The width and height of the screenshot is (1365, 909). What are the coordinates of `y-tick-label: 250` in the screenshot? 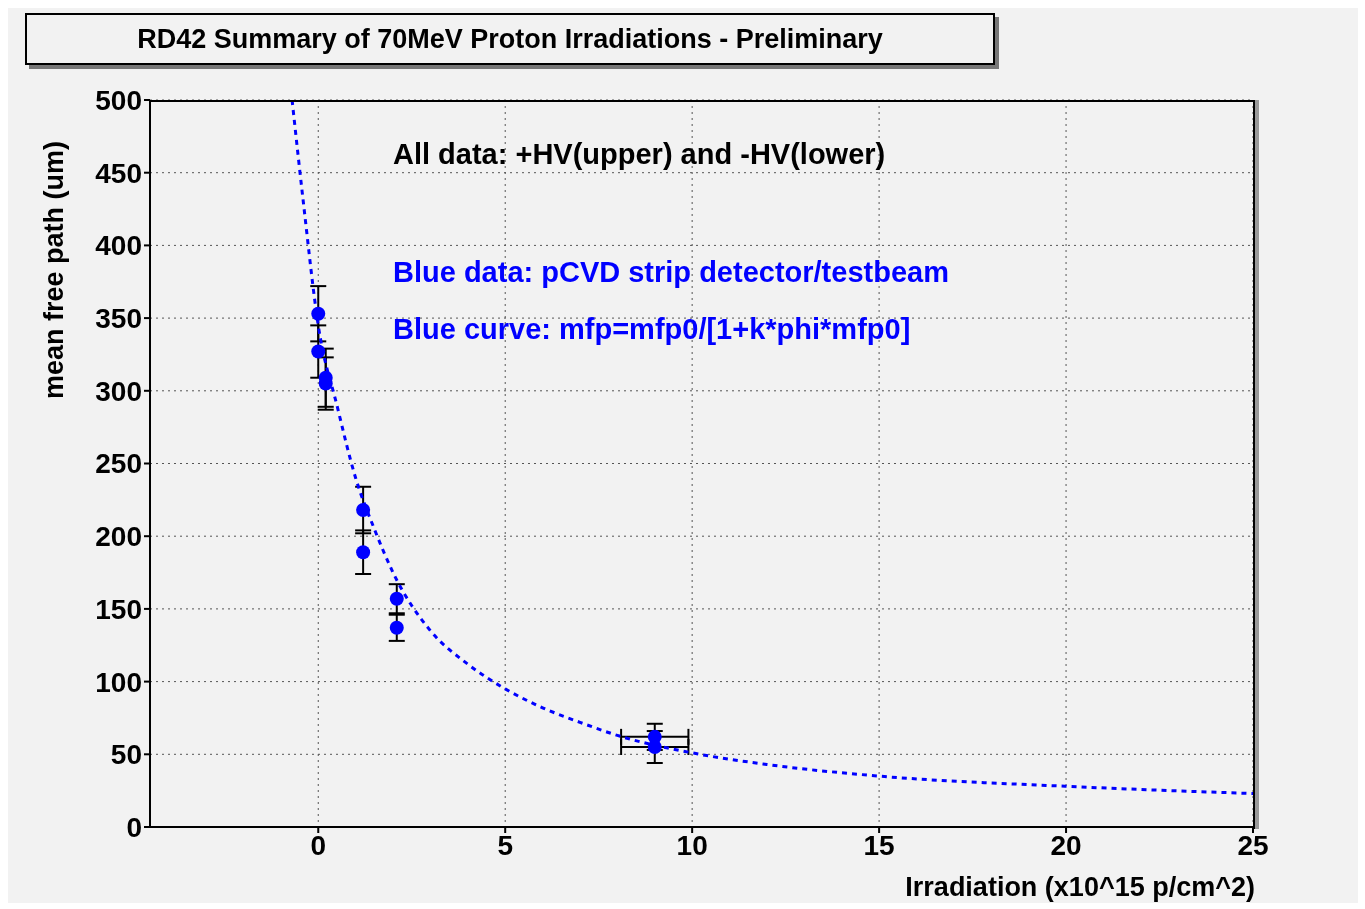 It's located at (118, 464).